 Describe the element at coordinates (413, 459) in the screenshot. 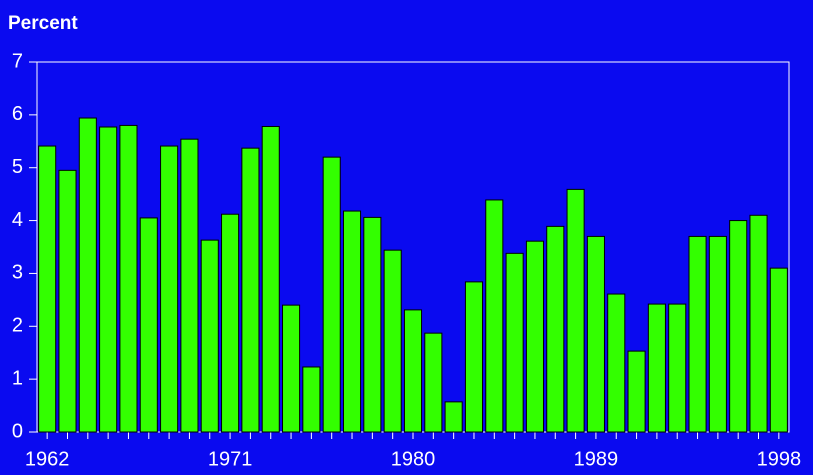

I see `x-tick-label: 1980` at that location.